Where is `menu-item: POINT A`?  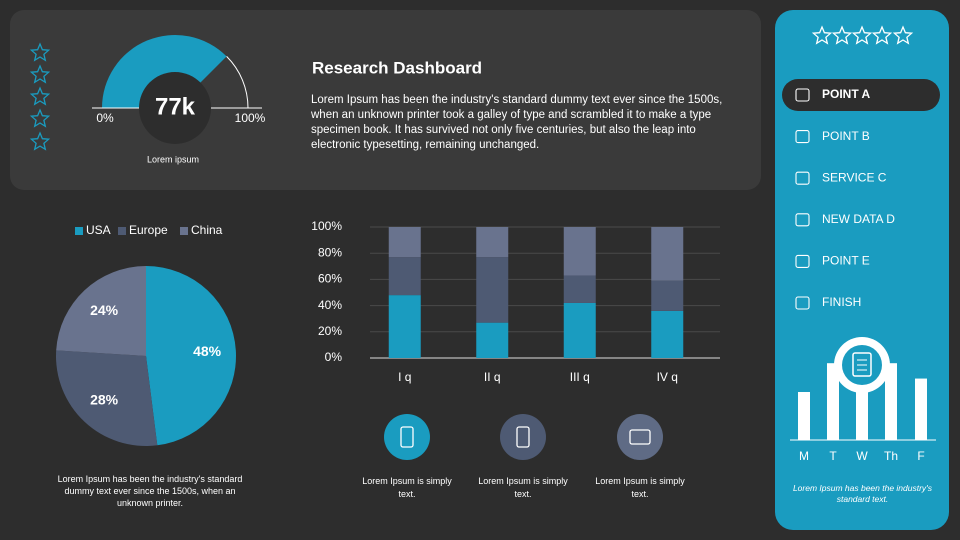
menu-item: POINT A is located at coordinates (846, 94).